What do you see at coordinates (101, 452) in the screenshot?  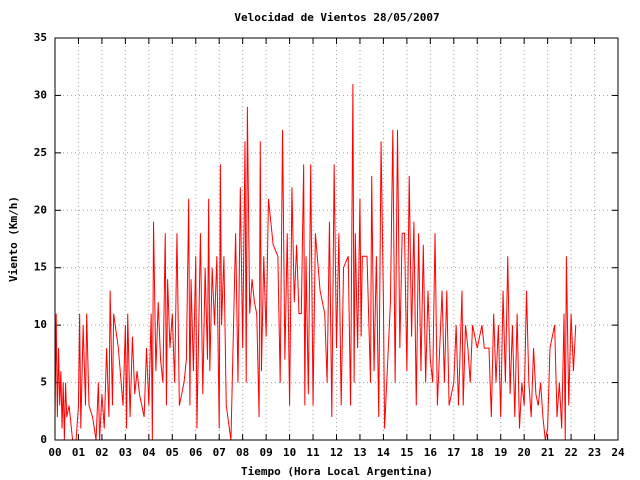 I see `x-tick-label: 02` at bounding box center [101, 452].